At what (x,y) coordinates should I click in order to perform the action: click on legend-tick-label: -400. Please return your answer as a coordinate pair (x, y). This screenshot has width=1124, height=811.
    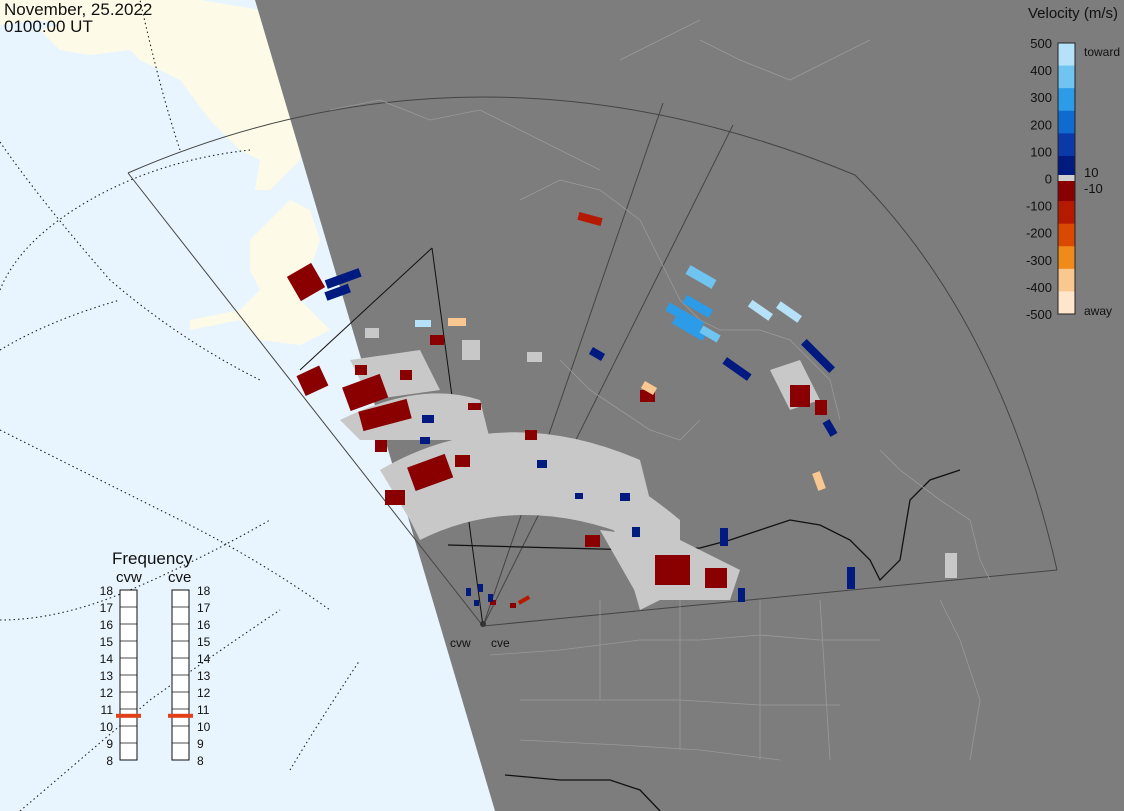
    Looking at the image, I should click on (1039, 287).